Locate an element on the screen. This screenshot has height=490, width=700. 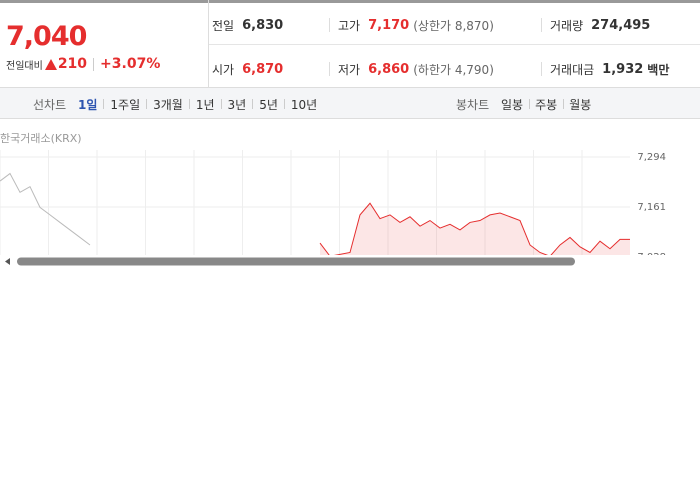
stat: 전일 6,830 is located at coordinates (247, 25).